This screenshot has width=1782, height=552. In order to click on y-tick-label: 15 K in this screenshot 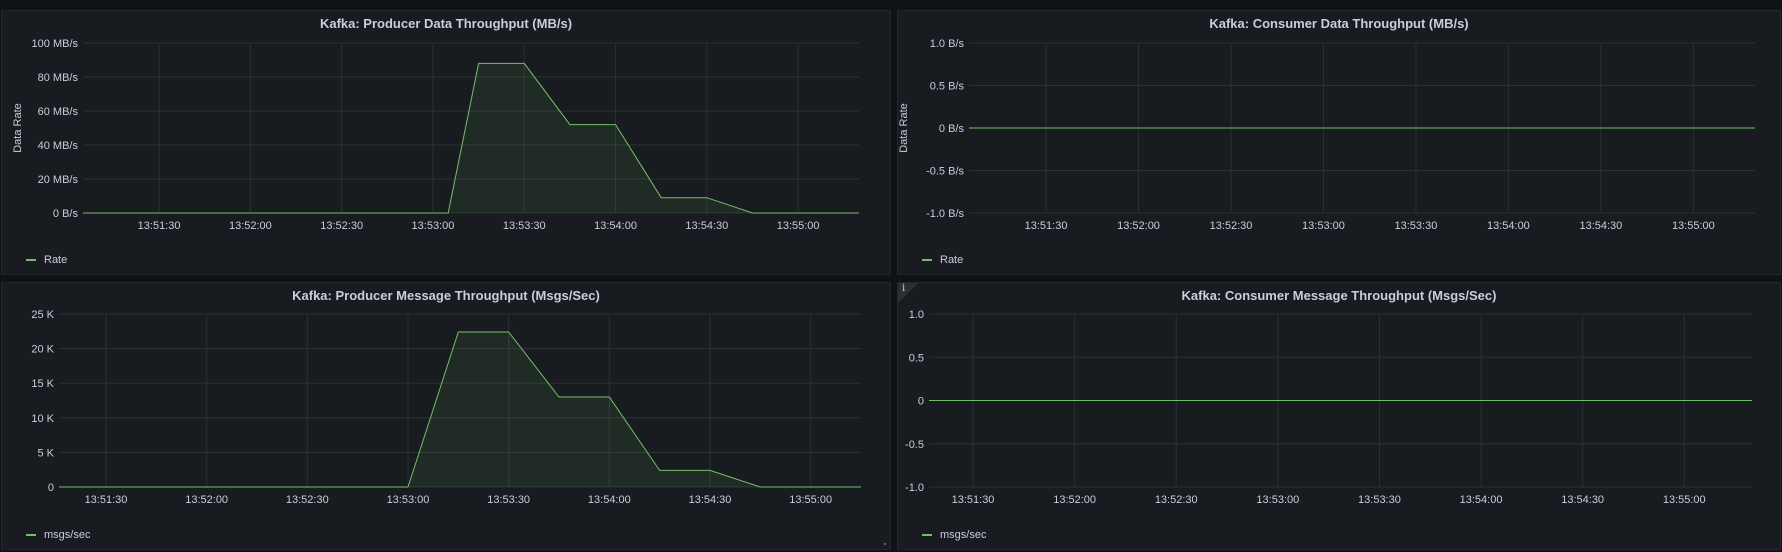, I will do `click(42, 384)`.